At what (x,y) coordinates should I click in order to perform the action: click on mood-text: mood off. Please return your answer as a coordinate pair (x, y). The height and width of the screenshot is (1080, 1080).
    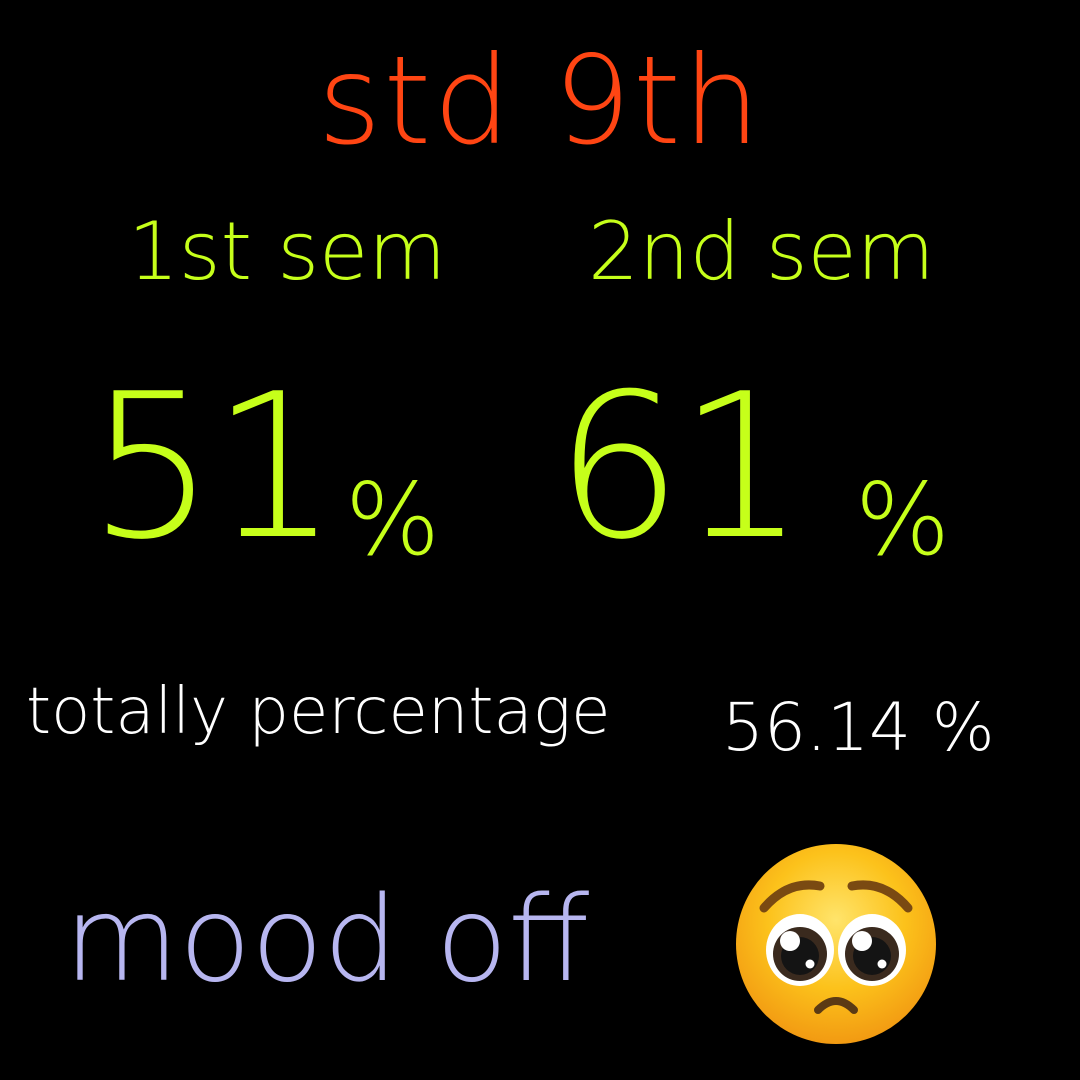
    Looking at the image, I should click on (327, 939).